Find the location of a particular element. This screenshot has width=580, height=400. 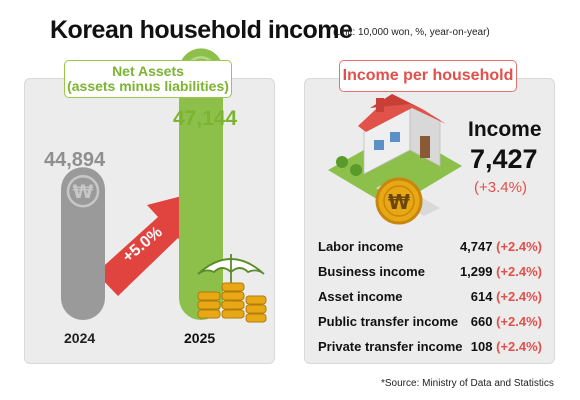

breakdown-row: Labor income 4,747 (+2.4%) is located at coordinates (430, 248).